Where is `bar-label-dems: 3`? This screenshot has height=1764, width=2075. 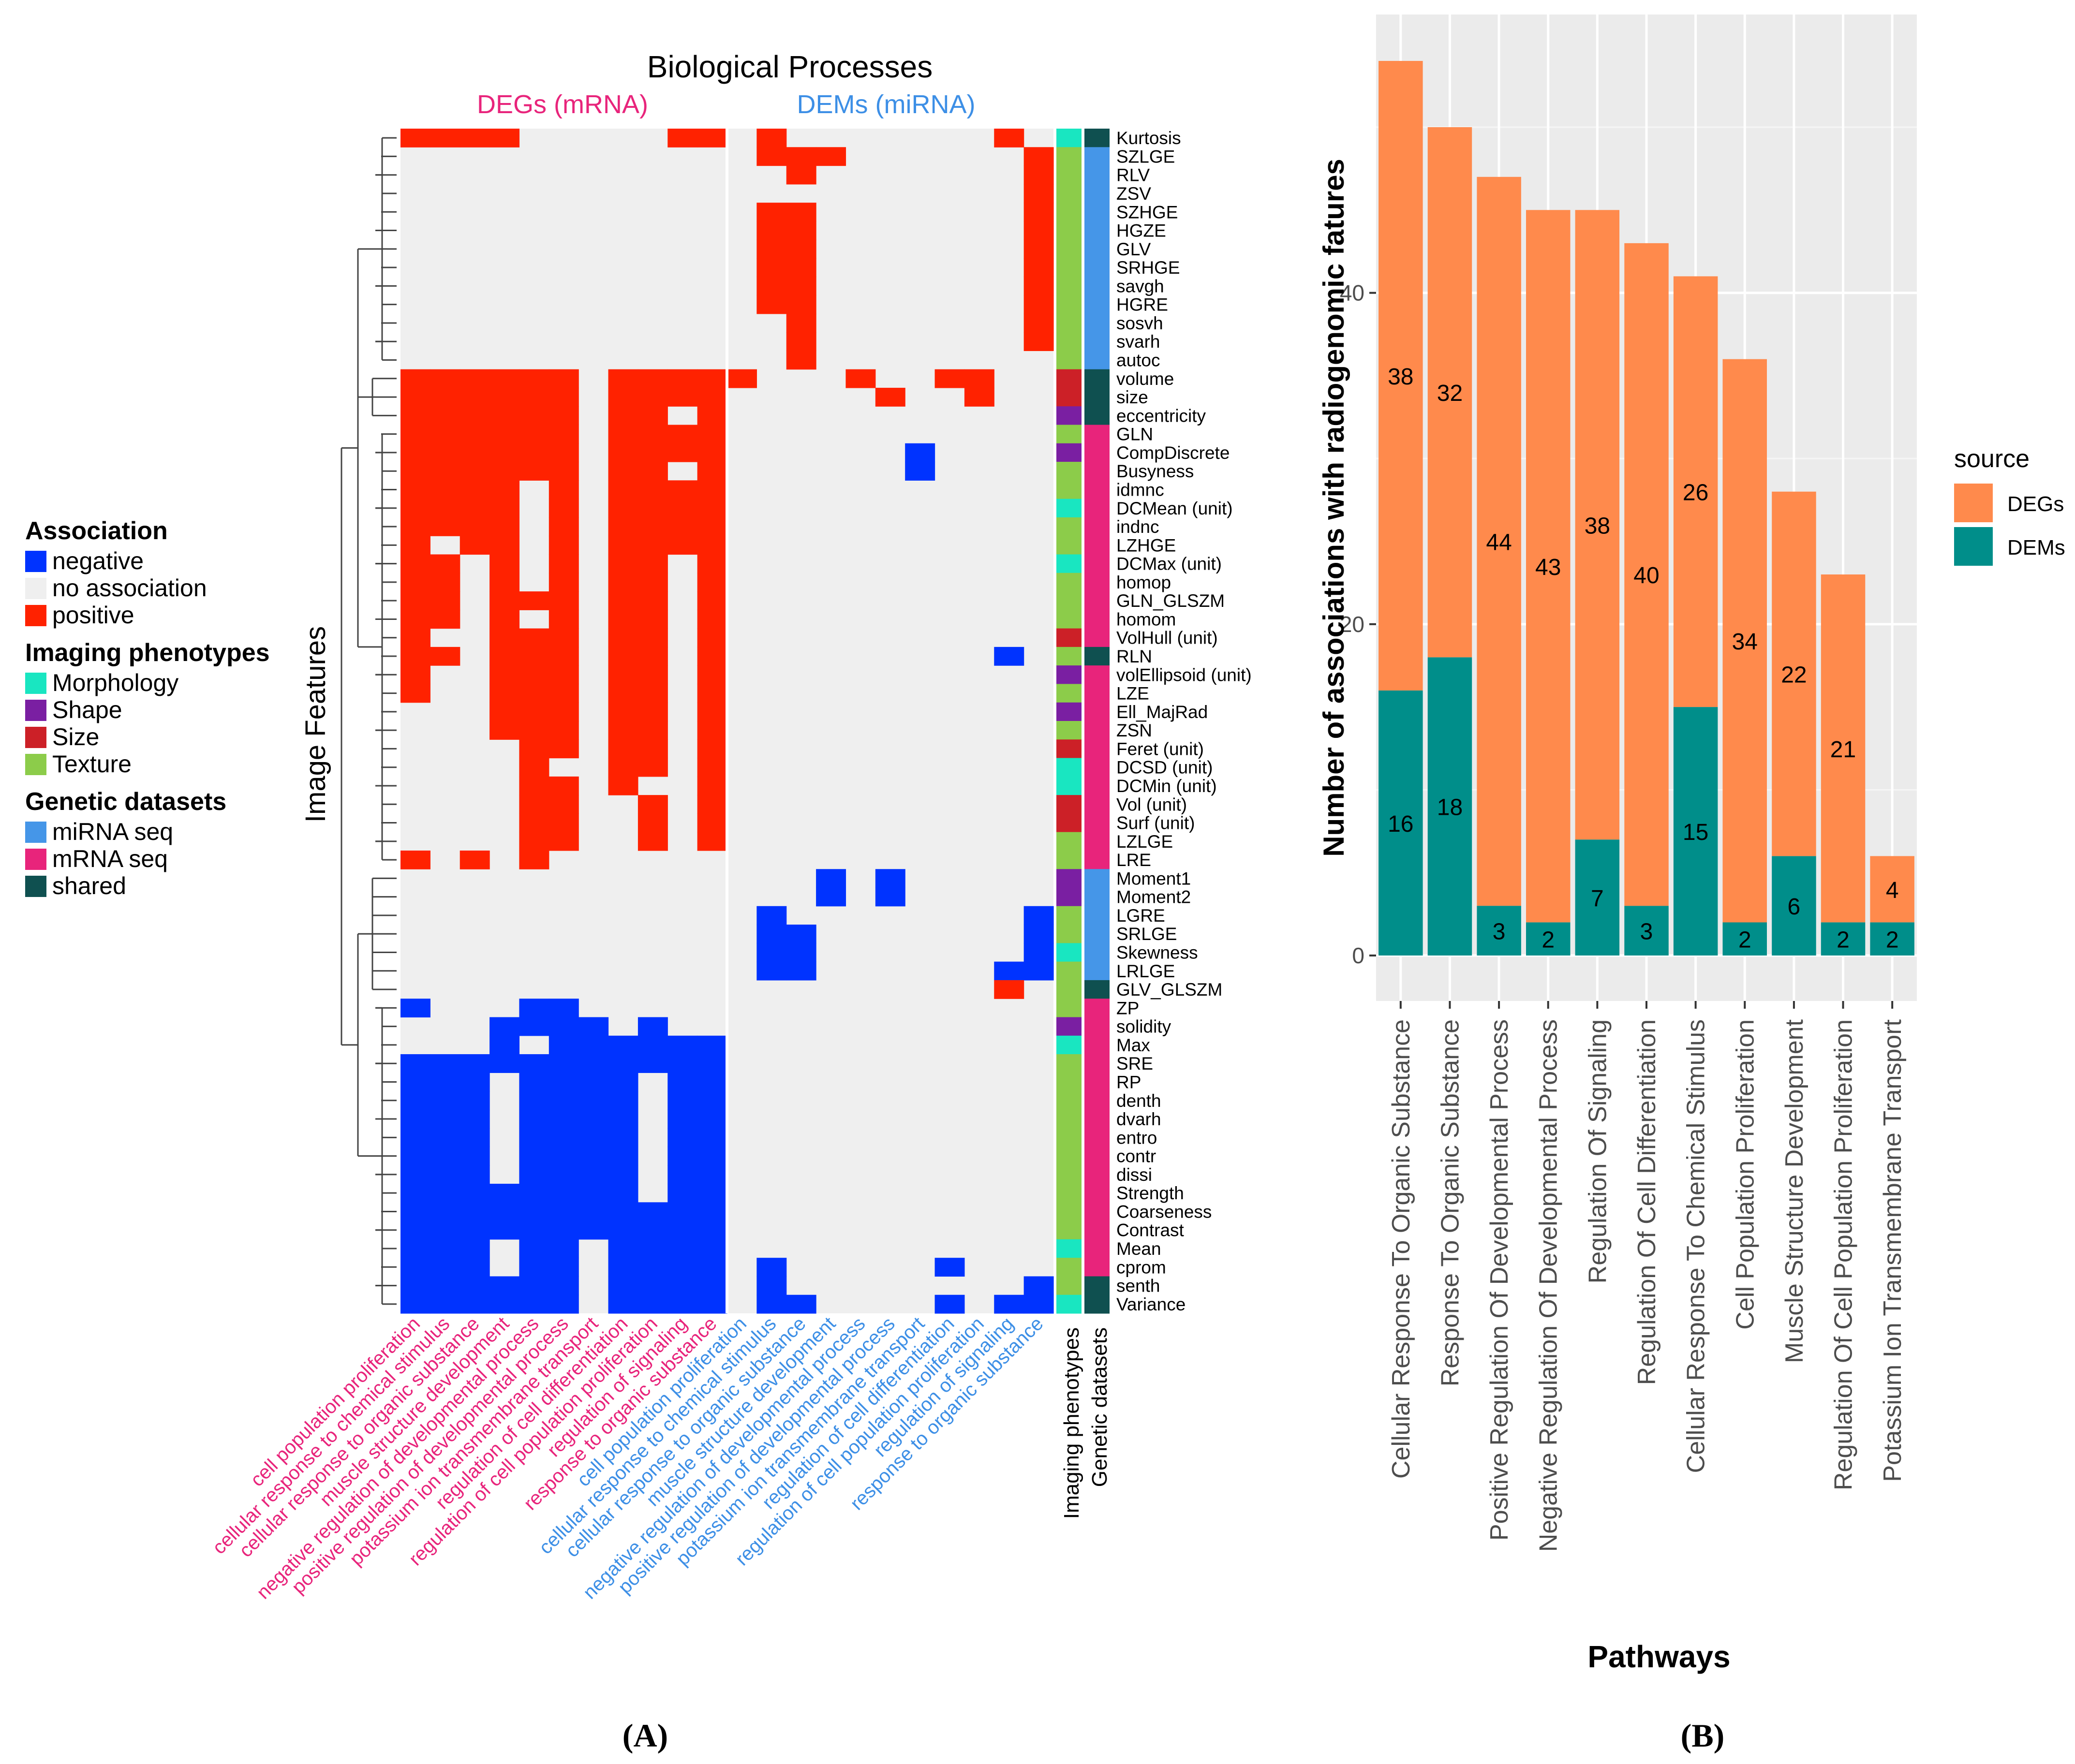
bar-label-dems: 3 is located at coordinates (1499, 932).